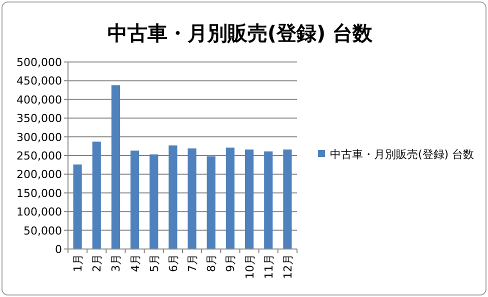  I want to click on y-tick-label: 100,000, so click(39, 212).